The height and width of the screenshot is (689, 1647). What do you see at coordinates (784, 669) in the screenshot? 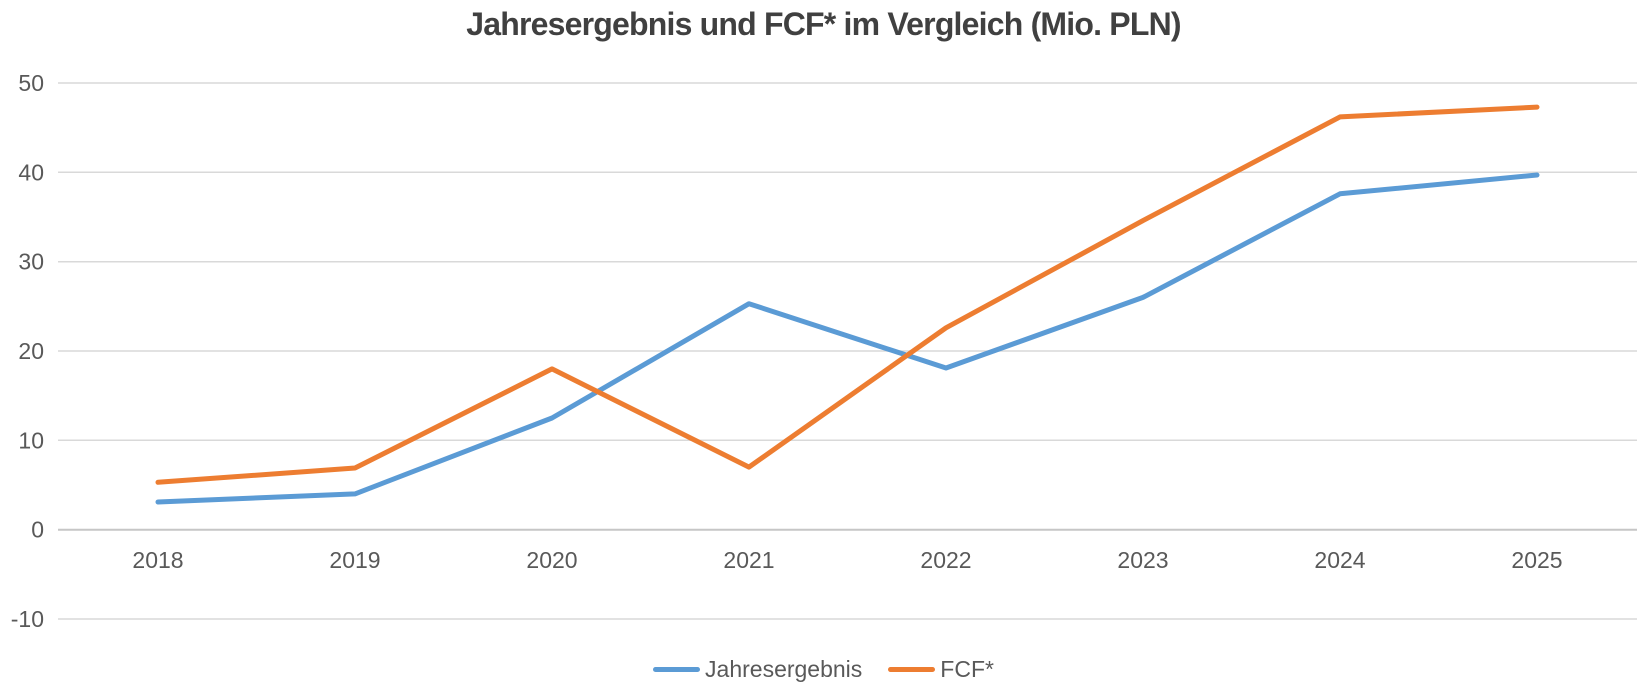
I see `legend-label-jahresergebnis: Jahresergebnis` at bounding box center [784, 669].